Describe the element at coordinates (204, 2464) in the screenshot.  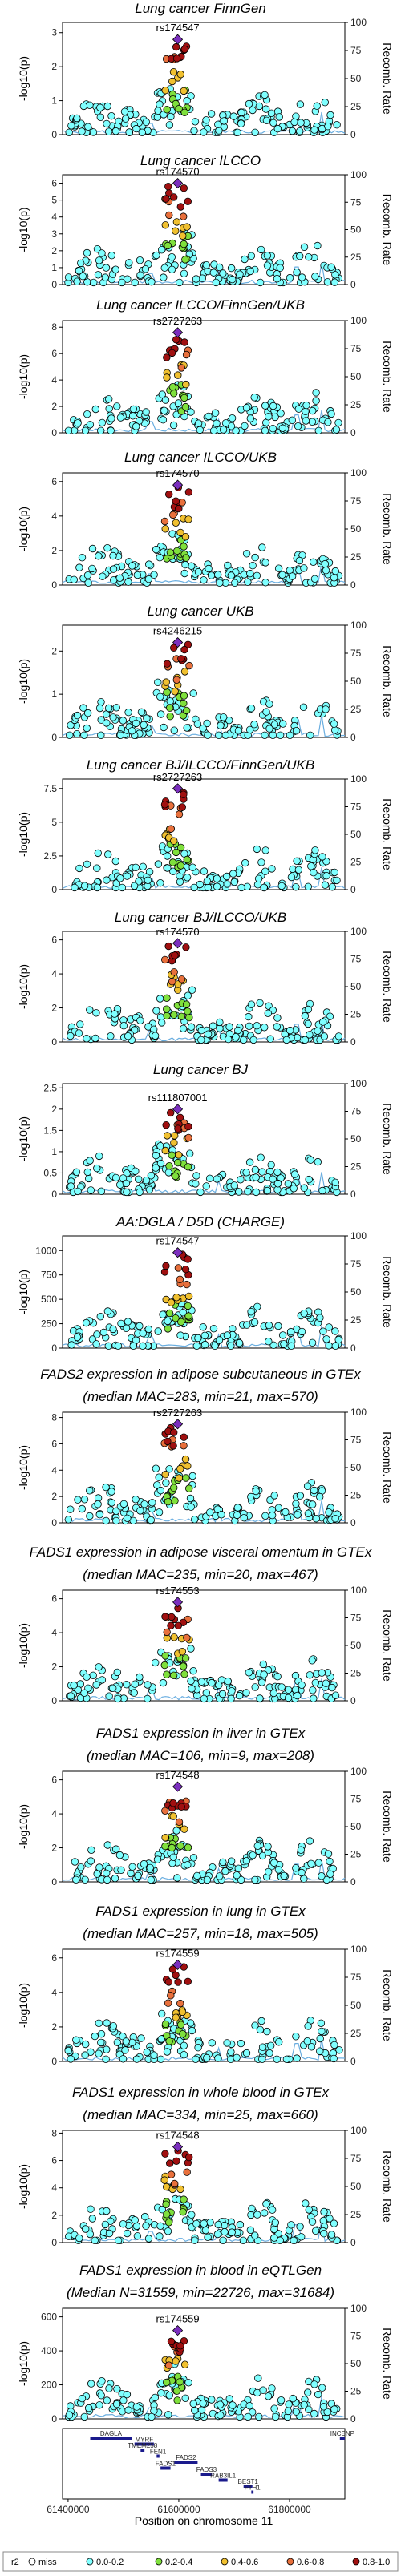
I see `gene-track-frame` at that location.